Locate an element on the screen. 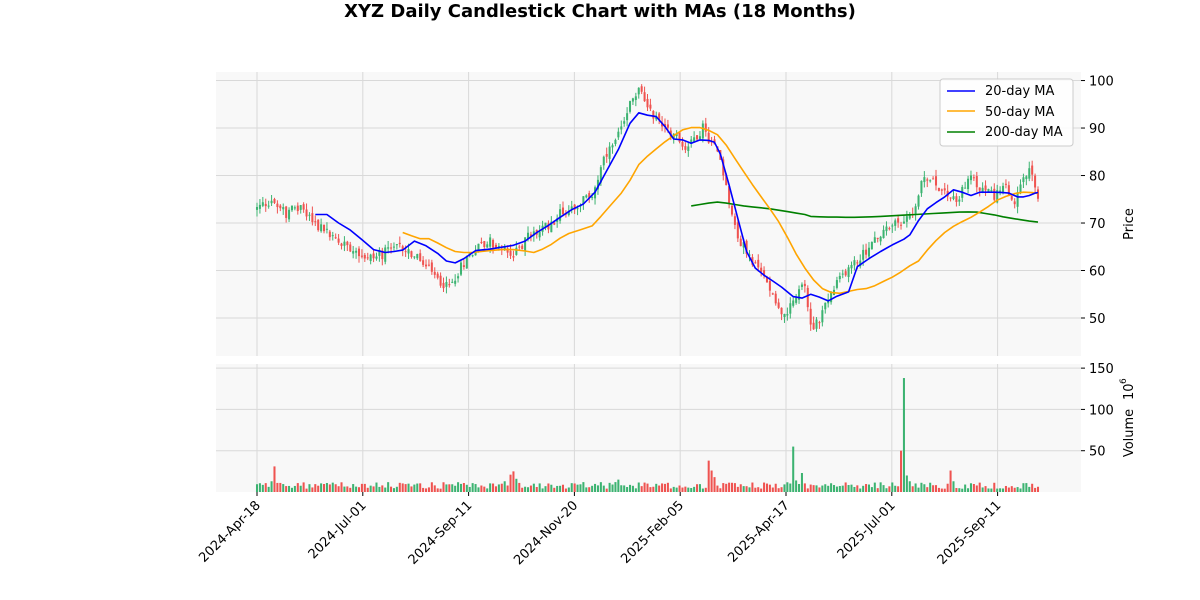 This screenshot has width=1200, height=600. x-axis-tick-label: 2025-Apr-17 is located at coordinates (758, 531).